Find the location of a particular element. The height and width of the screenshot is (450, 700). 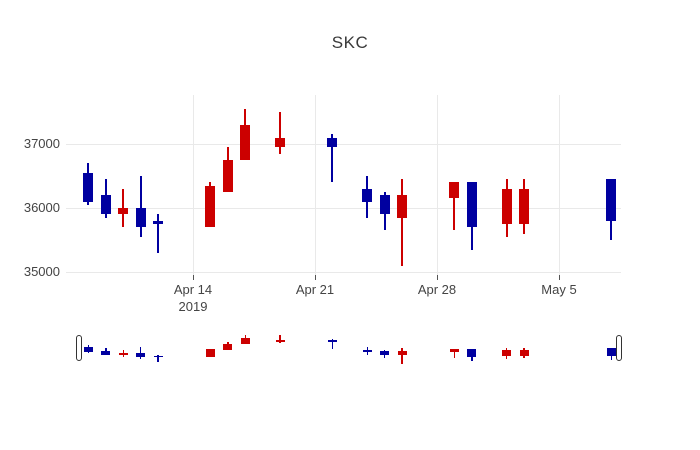

x-tick-year-label: 2019 is located at coordinates (193, 306).